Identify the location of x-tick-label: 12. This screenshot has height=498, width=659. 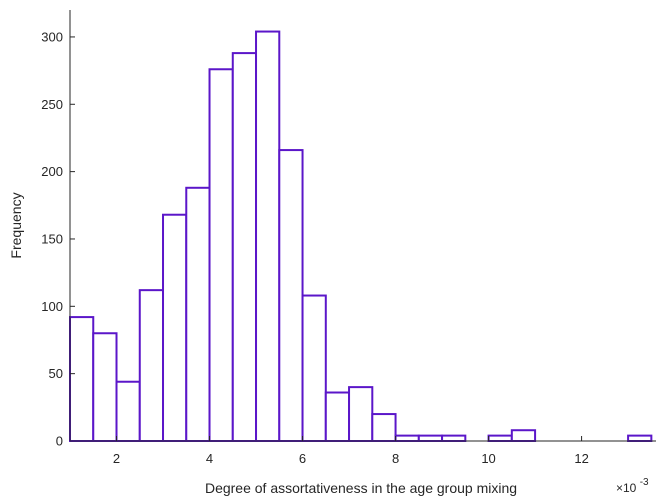
(581, 458).